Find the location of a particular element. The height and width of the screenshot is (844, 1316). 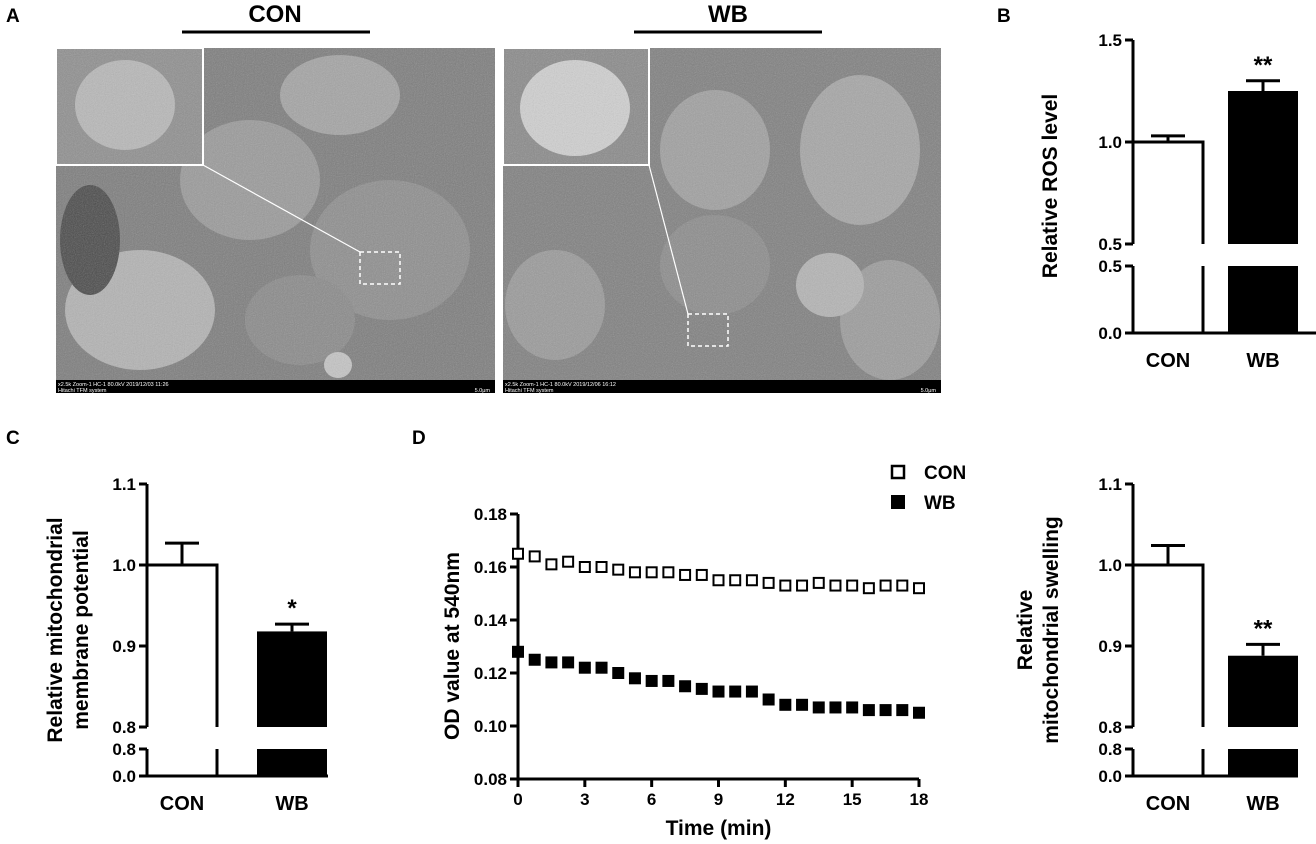

y-tick-label: 0.08 is located at coordinates (490, 779).